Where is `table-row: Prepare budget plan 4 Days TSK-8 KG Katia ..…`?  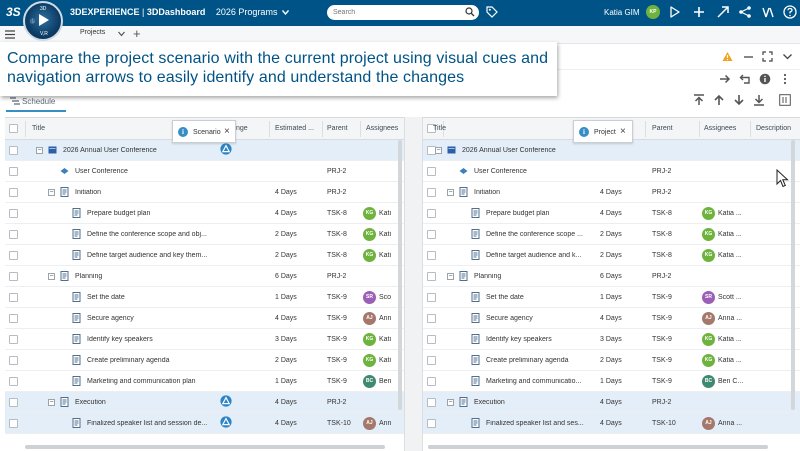
table-row: Prepare budget plan 4 Days TSK-8 KG Katia ..… is located at coordinates (611, 213).